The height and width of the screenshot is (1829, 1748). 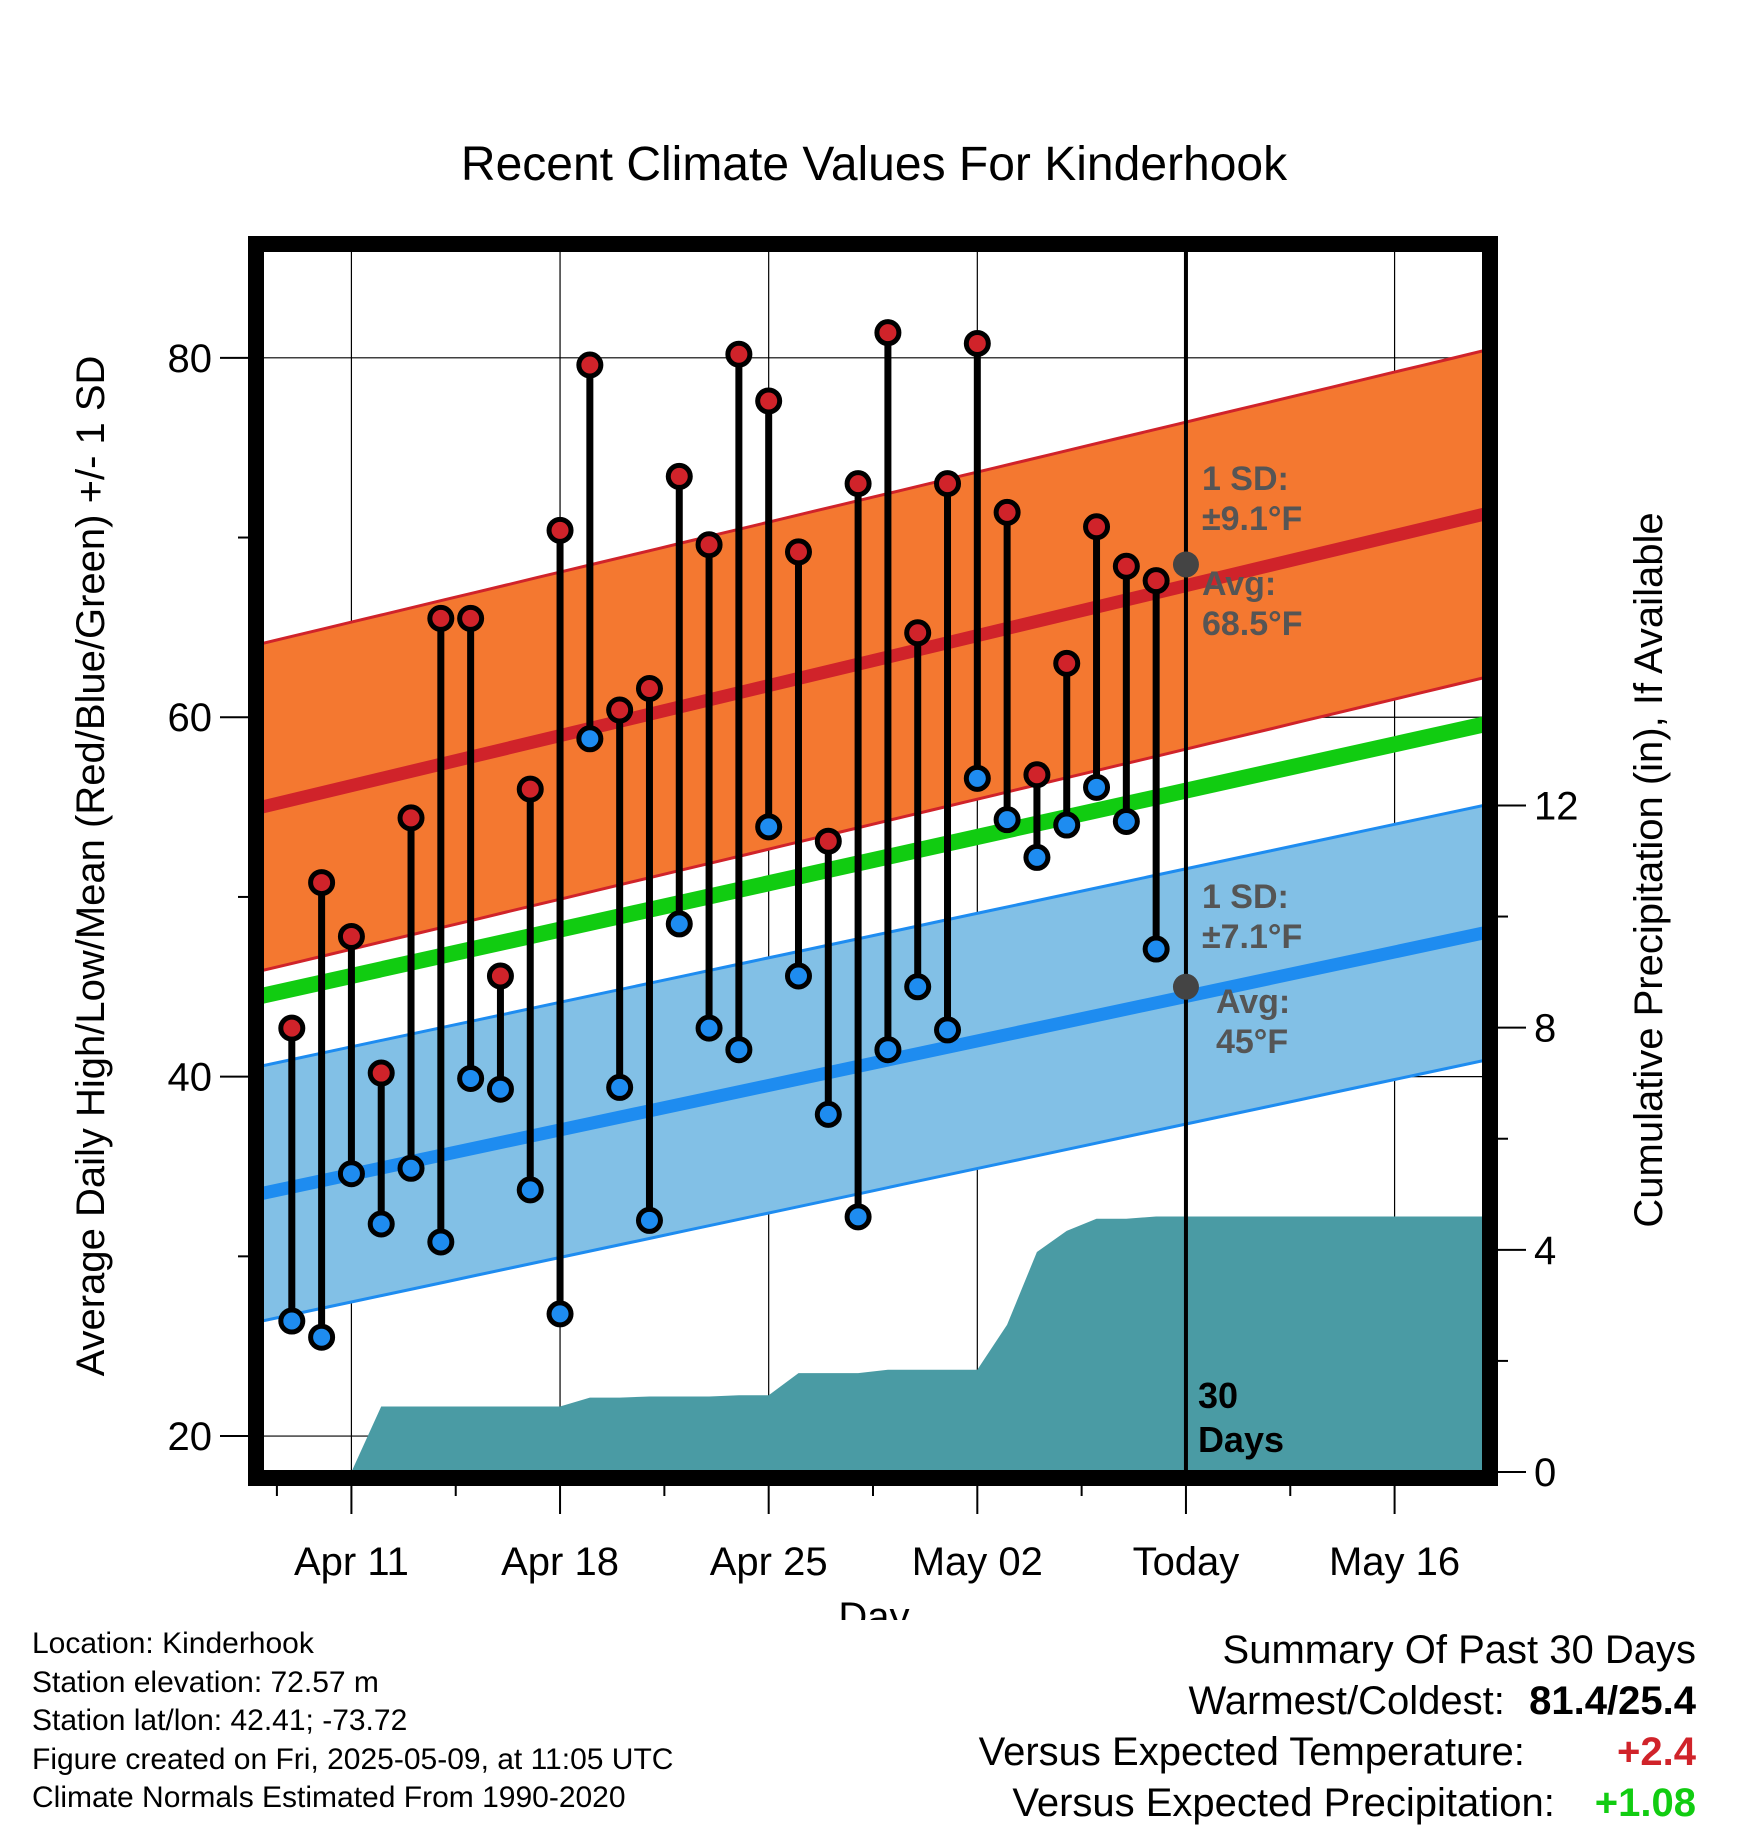 What do you see at coordinates (1245, 479) in the screenshot?
I see `high-sd-label-0: 1 SD:` at bounding box center [1245, 479].